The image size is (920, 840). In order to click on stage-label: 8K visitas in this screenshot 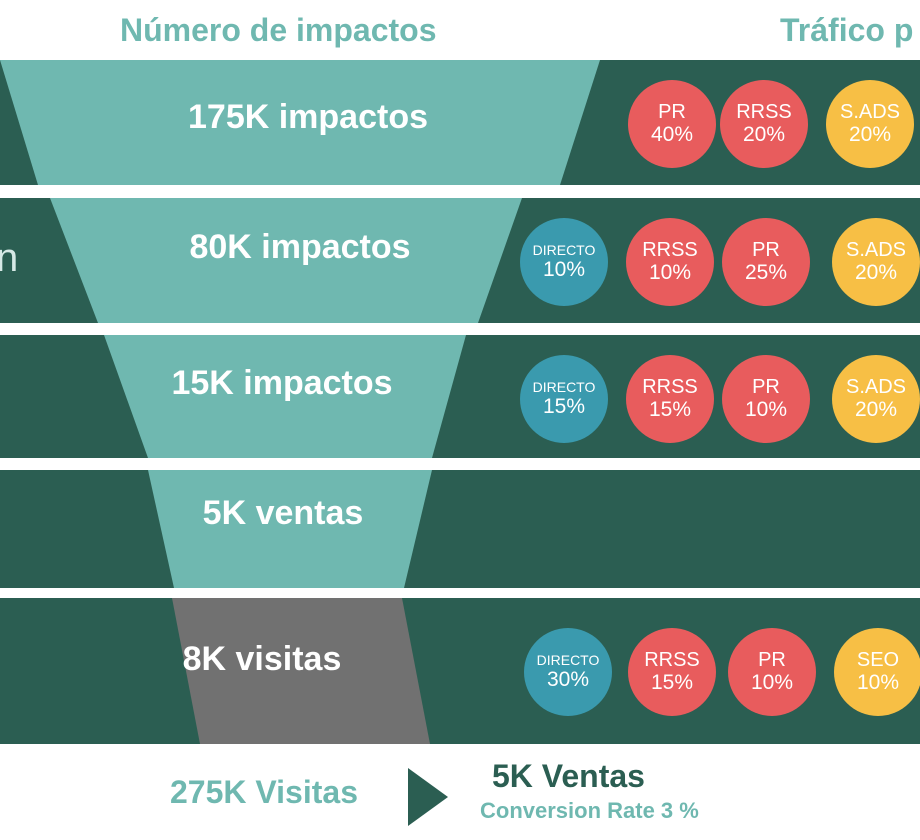, I will do `click(262, 659)`.